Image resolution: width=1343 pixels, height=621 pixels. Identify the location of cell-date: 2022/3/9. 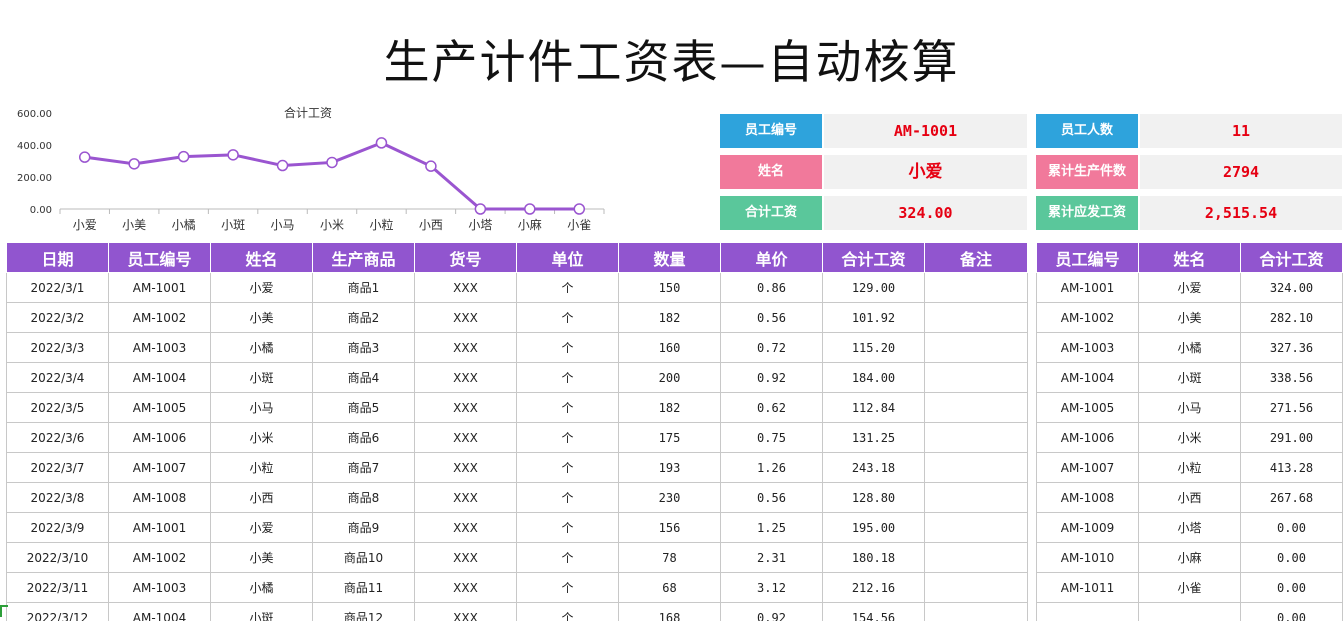
(57, 527).